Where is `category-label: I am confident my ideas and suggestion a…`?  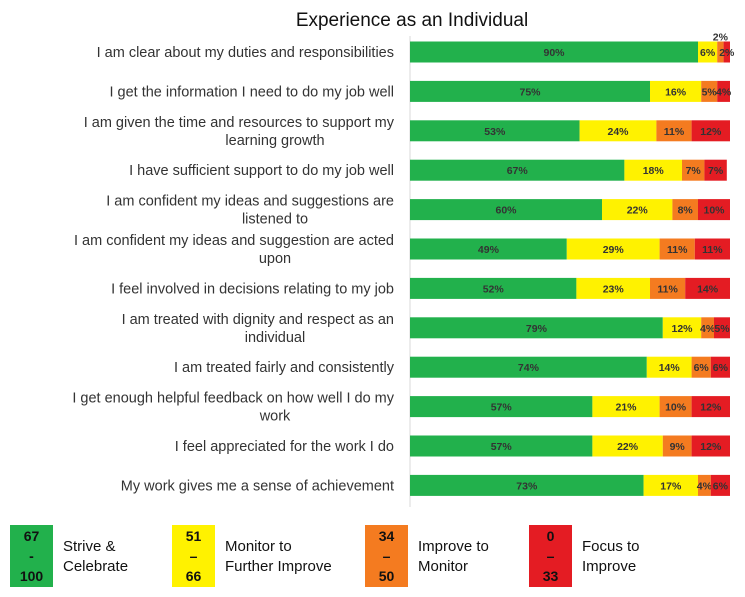 category-label: I am confident my ideas and suggestion a… is located at coordinates (234, 250).